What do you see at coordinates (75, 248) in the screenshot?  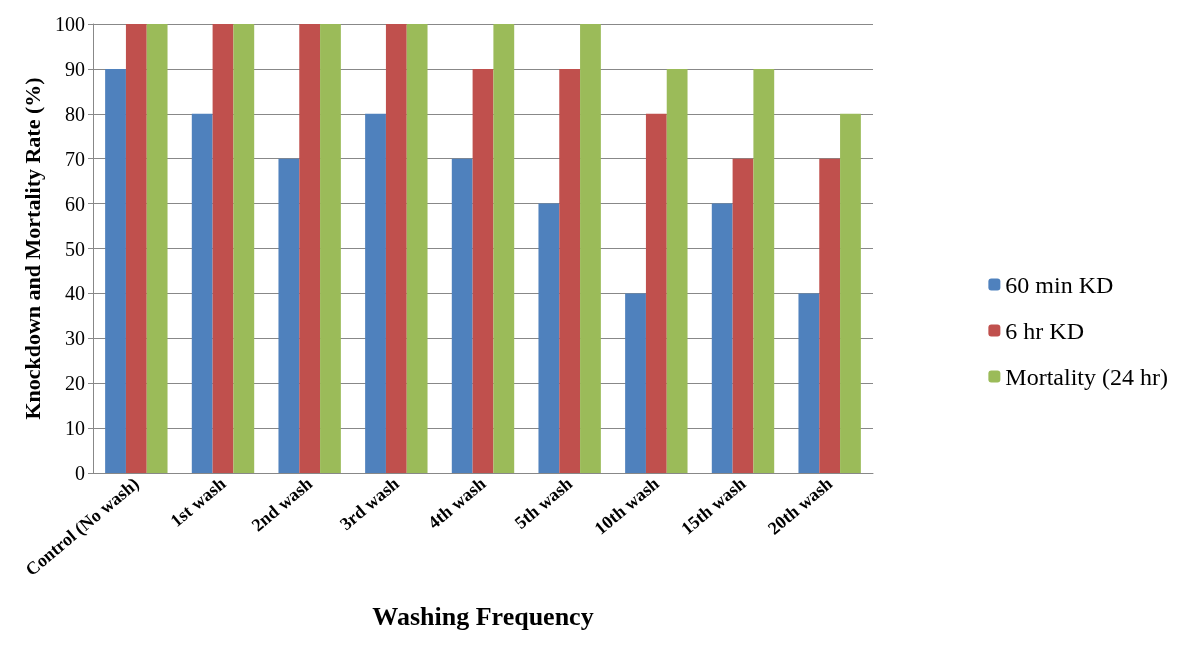 I see `y-tick-label: 50` at bounding box center [75, 248].